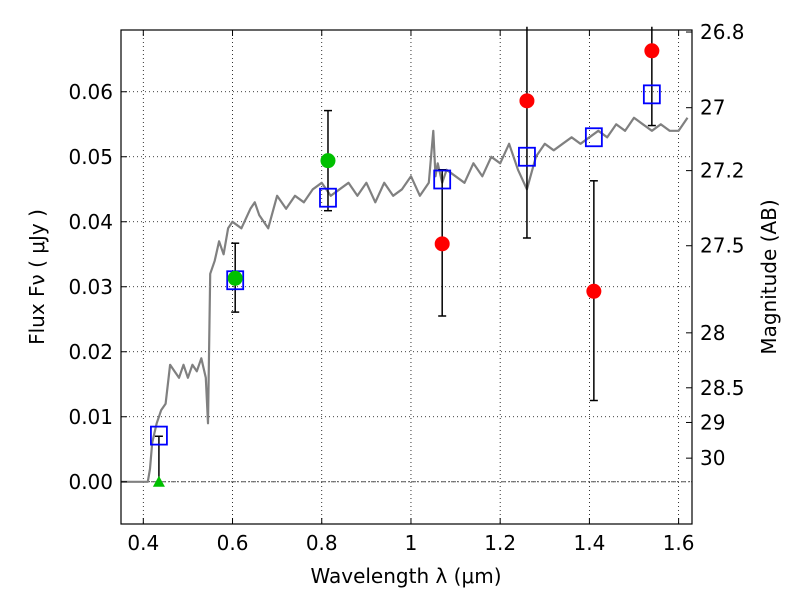 The width and height of the screenshot is (800, 600). What do you see at coordinates (769, 276) in the screenshot?
I see `magnitude-axis-title: Magnitude (AB)` at bounding box center [769, 276].